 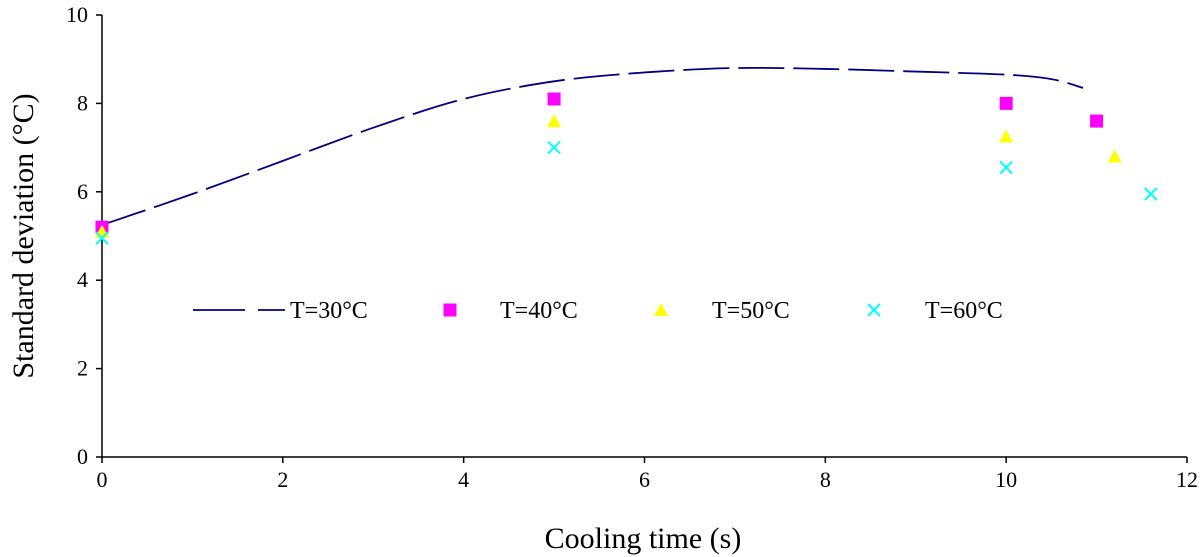 What do you see at coordinates (644, 479) in the screenshot?
I see `x-tick-label: 6` at bounding box center [644, 479].